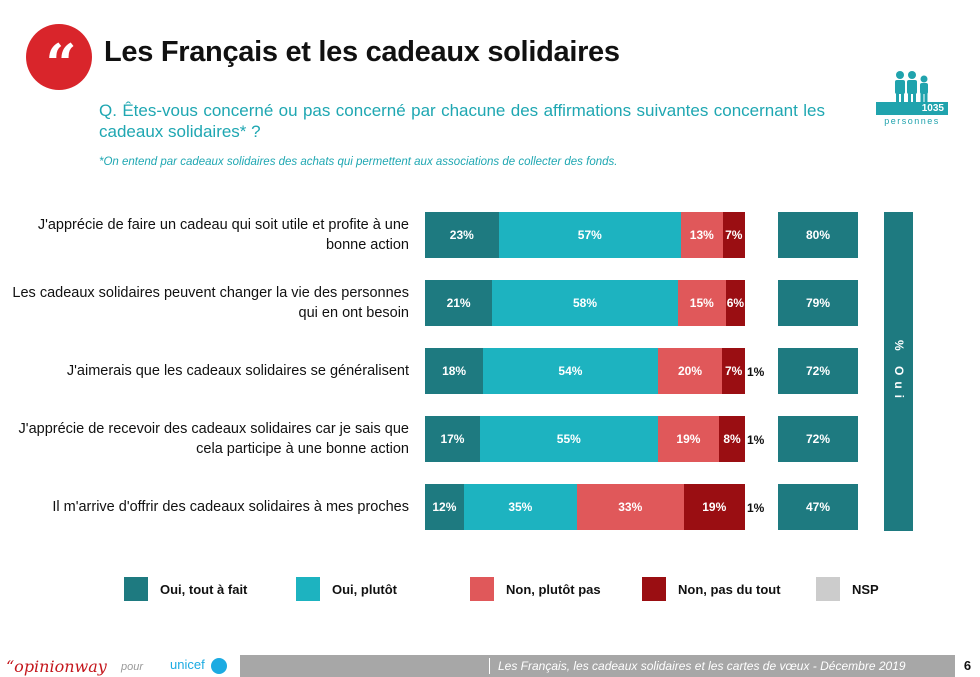 The image size is (980, 677). What do you see at coordinates (912, 121) in the screenshot?
I see `sample-label: personnes` at bounding box center [912, 121].